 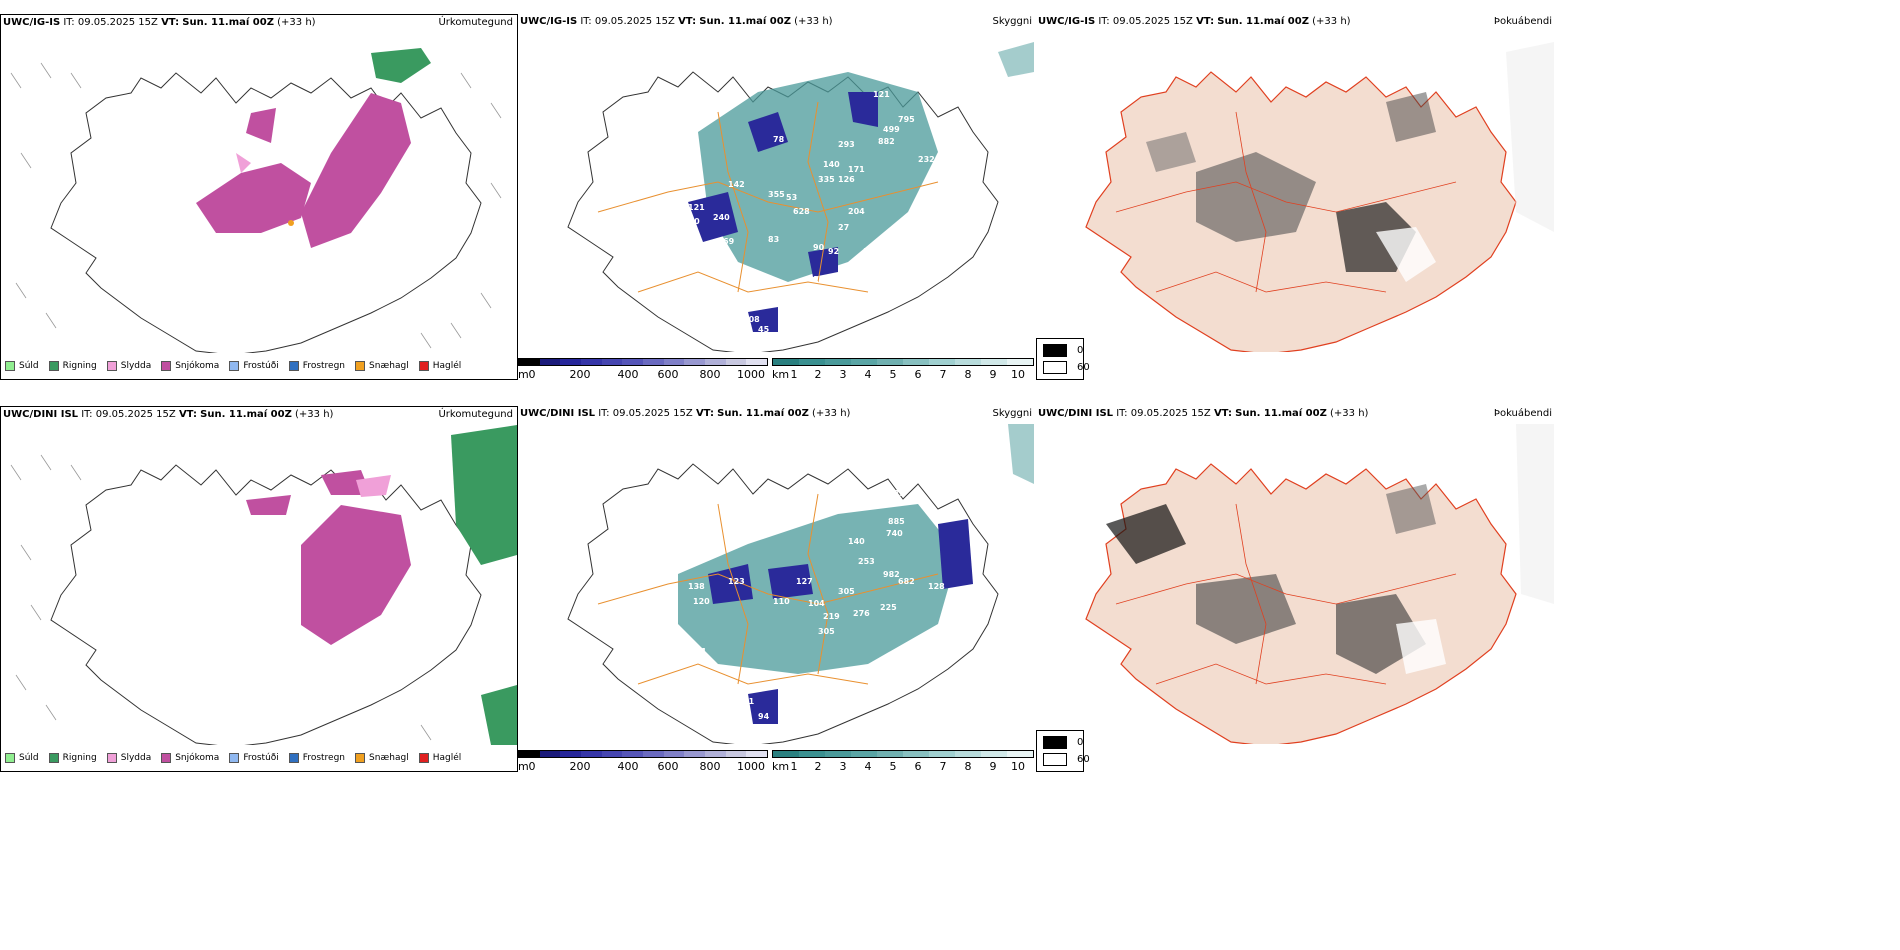 I want to click on colorbar-tick: 5, so click(x=893, y=374).